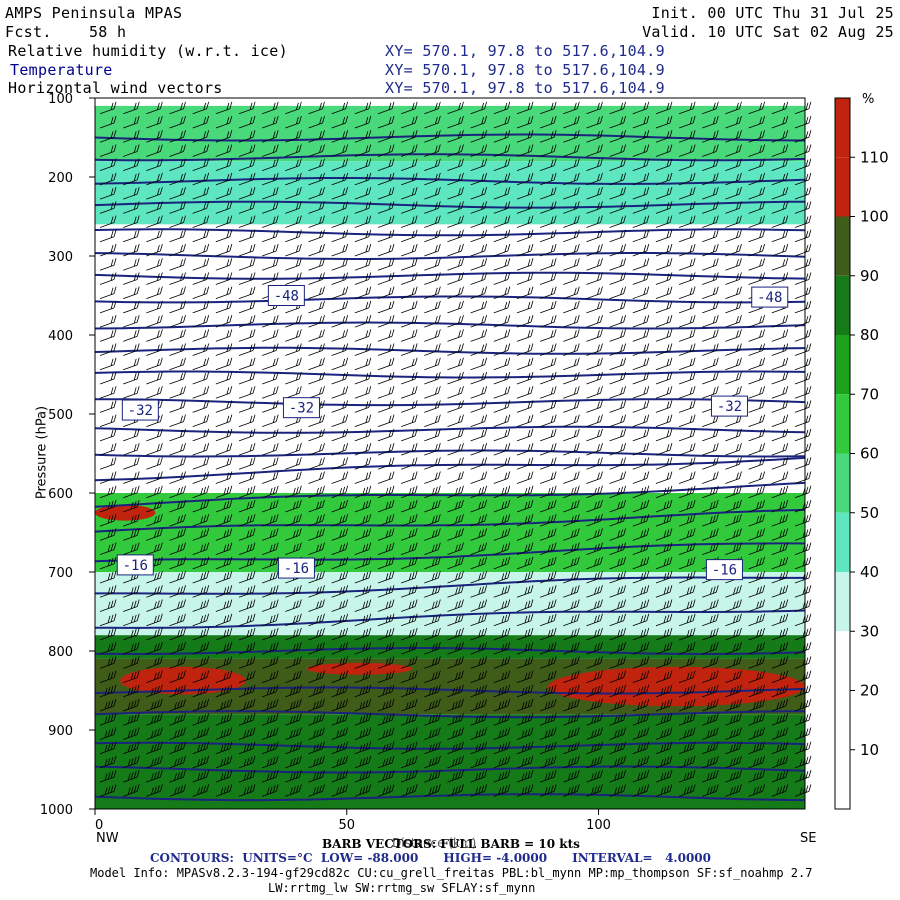 This screenshot has height=900, width=900. I want to click on y-tick-label-3: 400, so click(60, 336).